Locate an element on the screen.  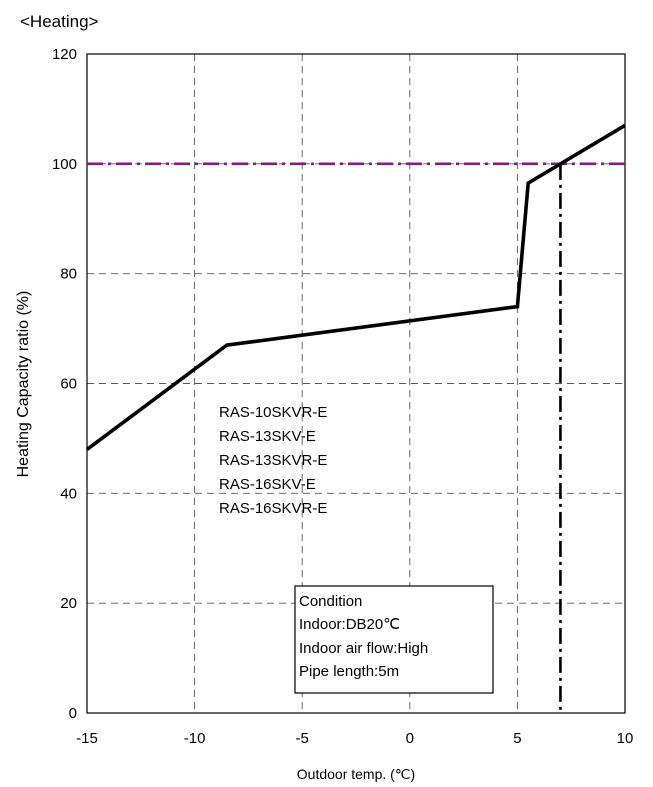
y-tick-label: 120 is located at coordinates (64, 54).